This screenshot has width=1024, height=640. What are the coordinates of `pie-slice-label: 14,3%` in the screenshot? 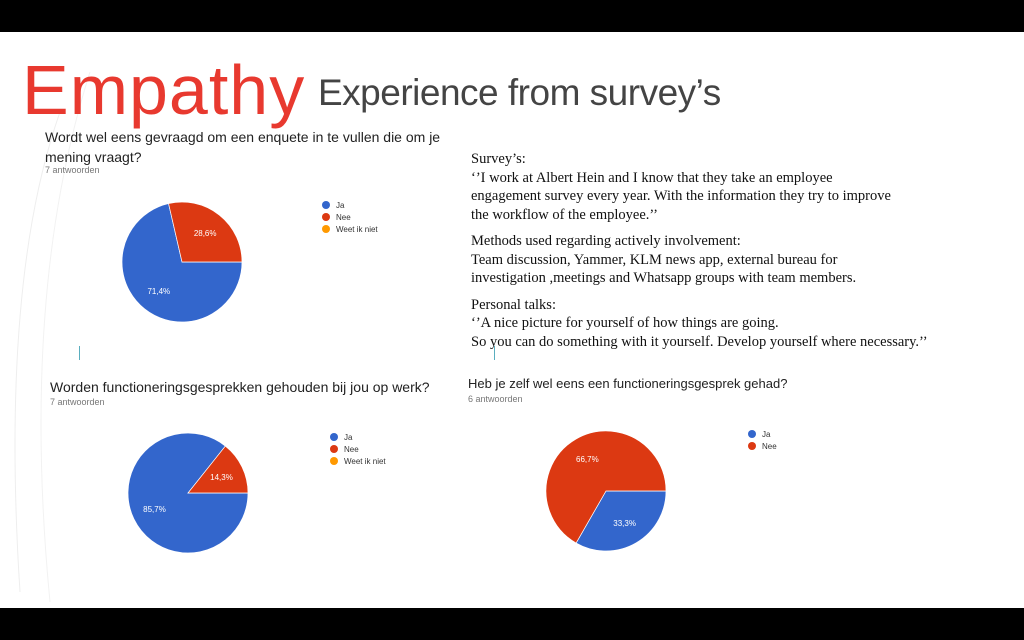 It's located at (221, 477).